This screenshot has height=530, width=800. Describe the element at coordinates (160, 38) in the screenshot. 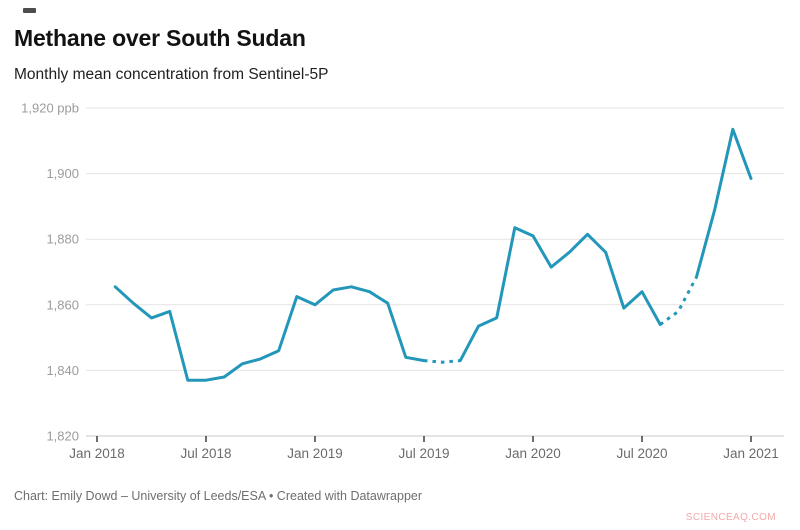

I see `chart-title: Methane over South Sudan` at that location.